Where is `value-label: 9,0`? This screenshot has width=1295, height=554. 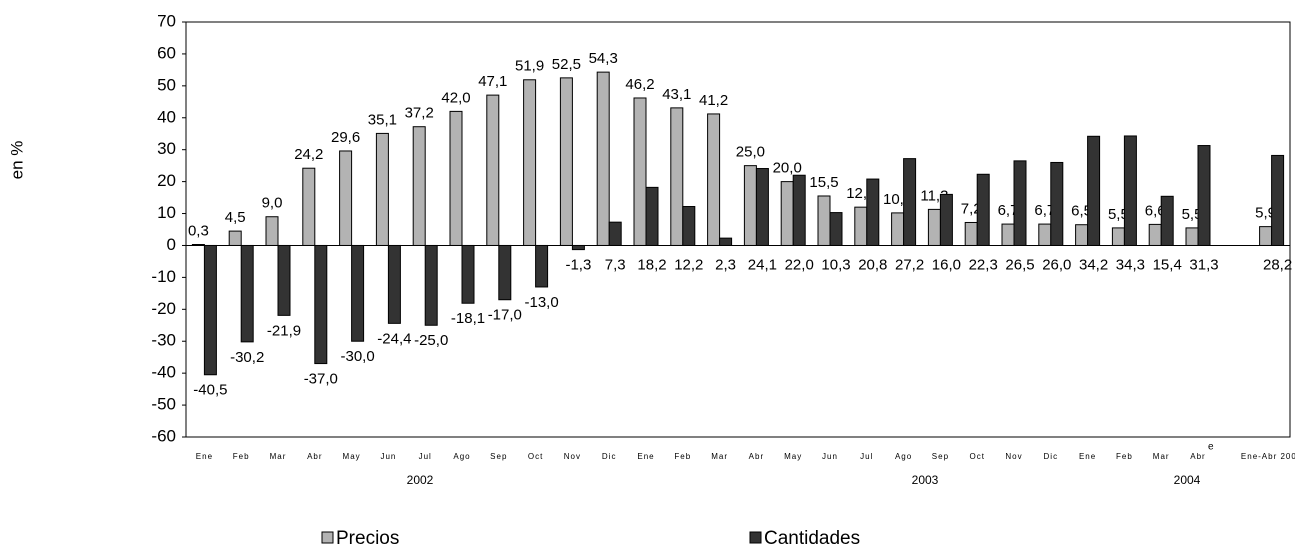
value-label: 9,0 is located at coordinates (272, 203).